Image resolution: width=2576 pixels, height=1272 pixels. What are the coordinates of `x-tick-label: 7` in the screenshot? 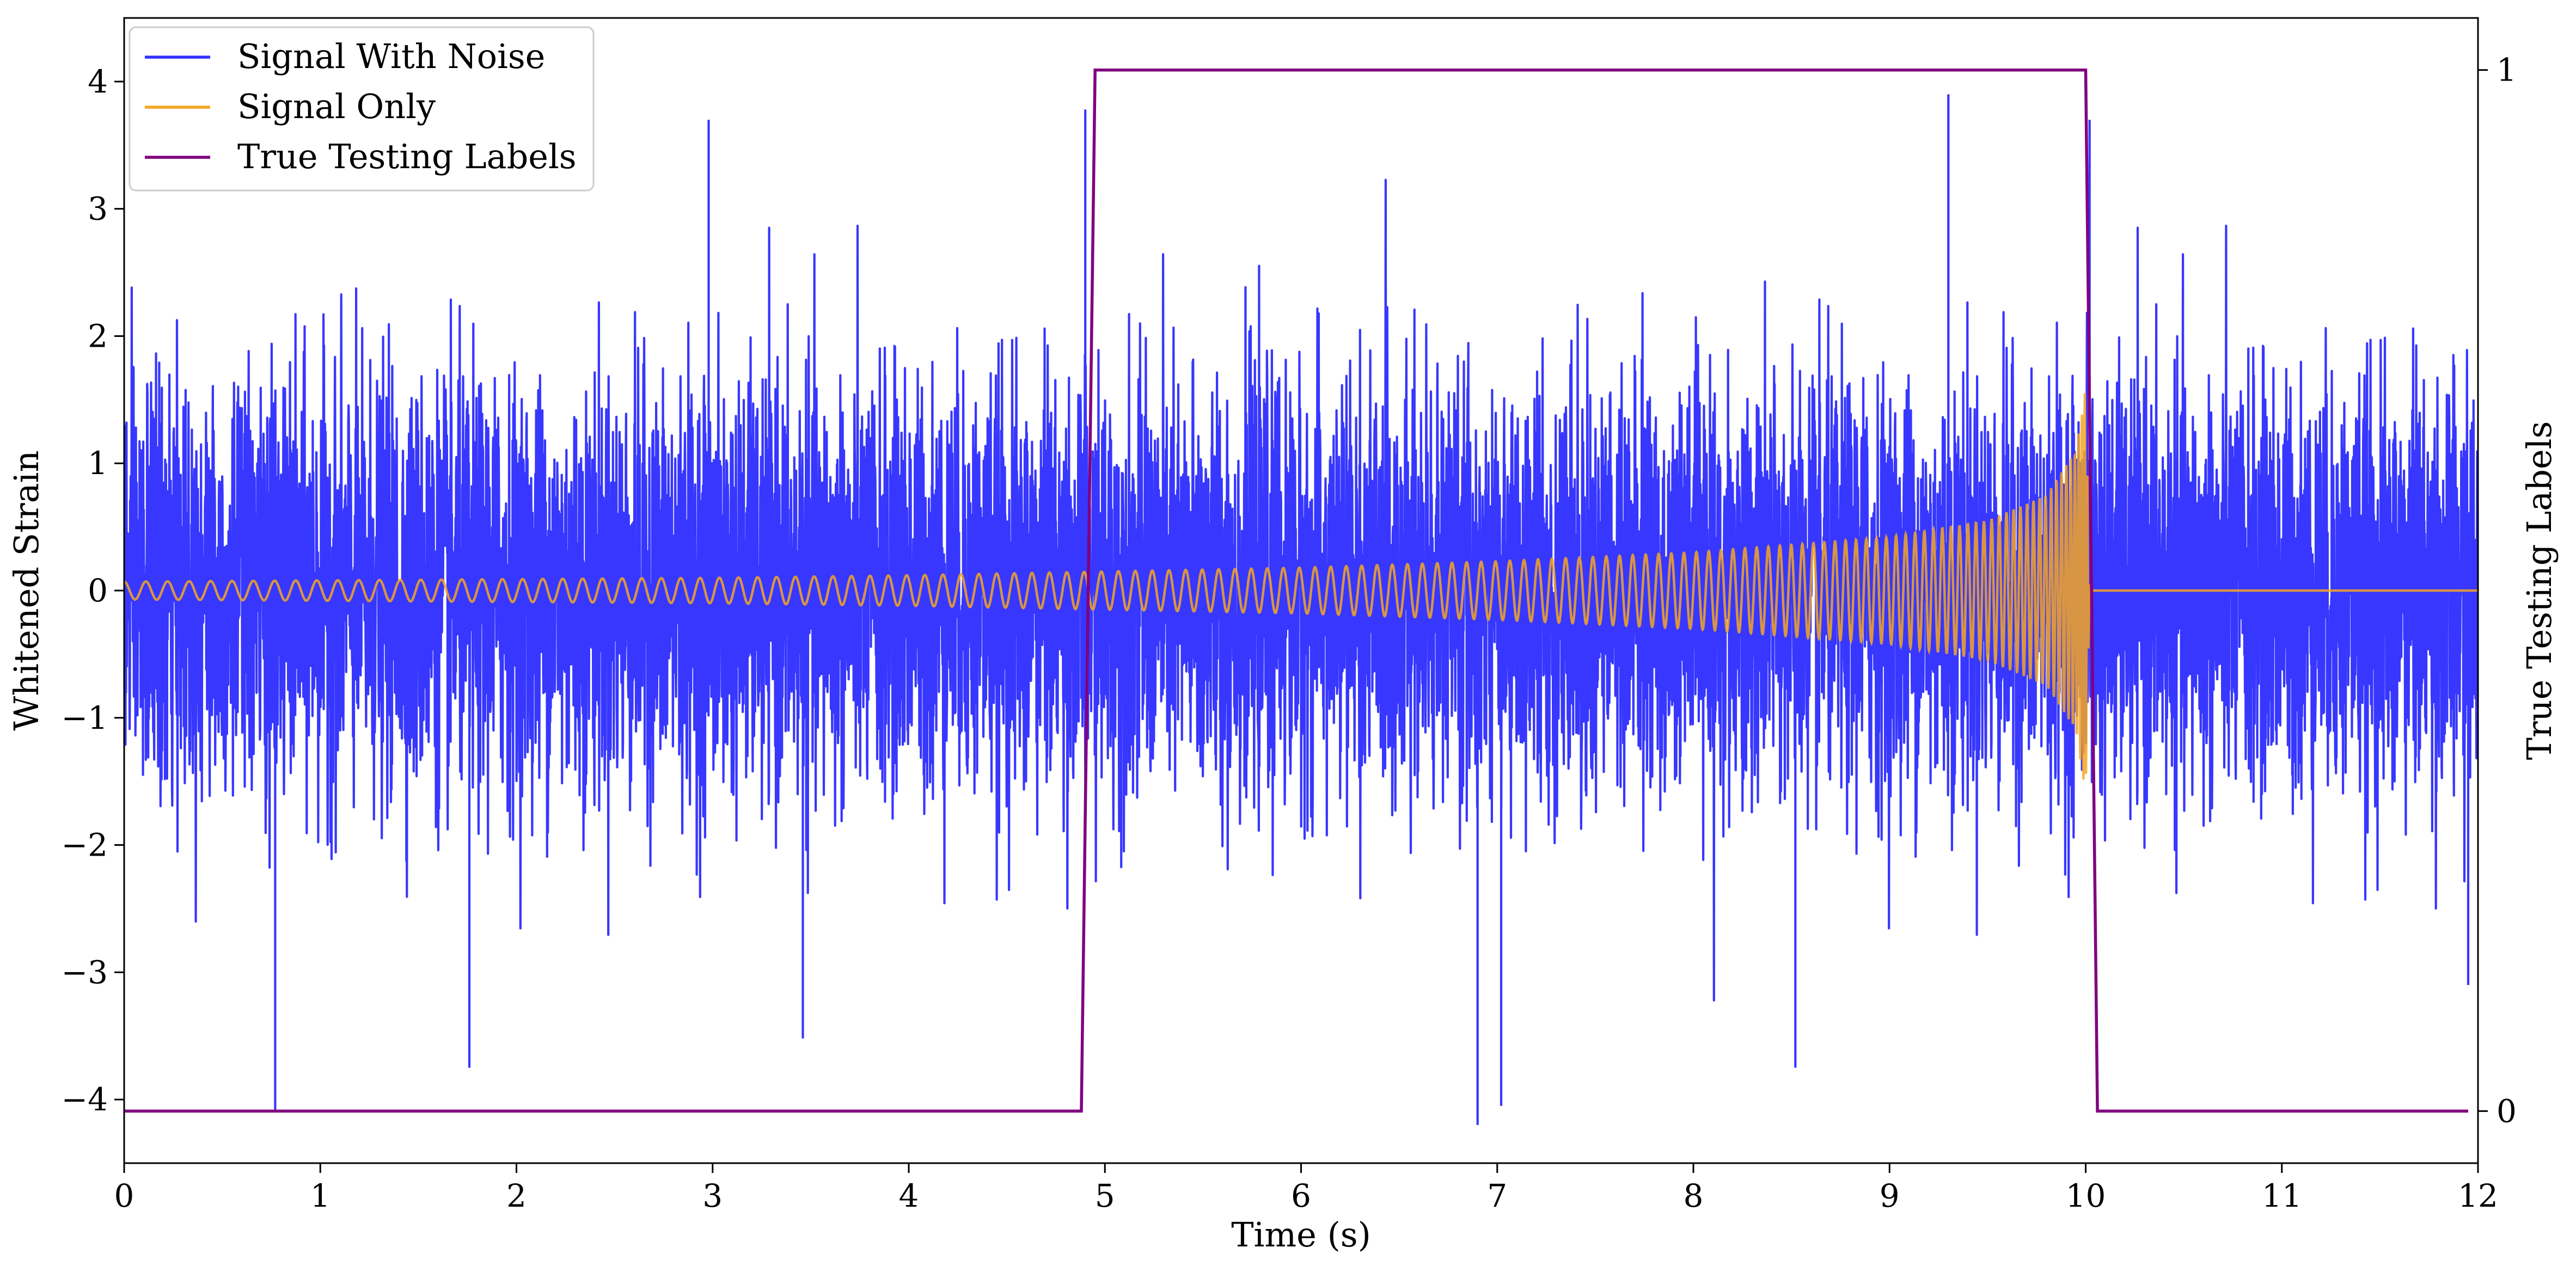 It's located at (1497, 1196).